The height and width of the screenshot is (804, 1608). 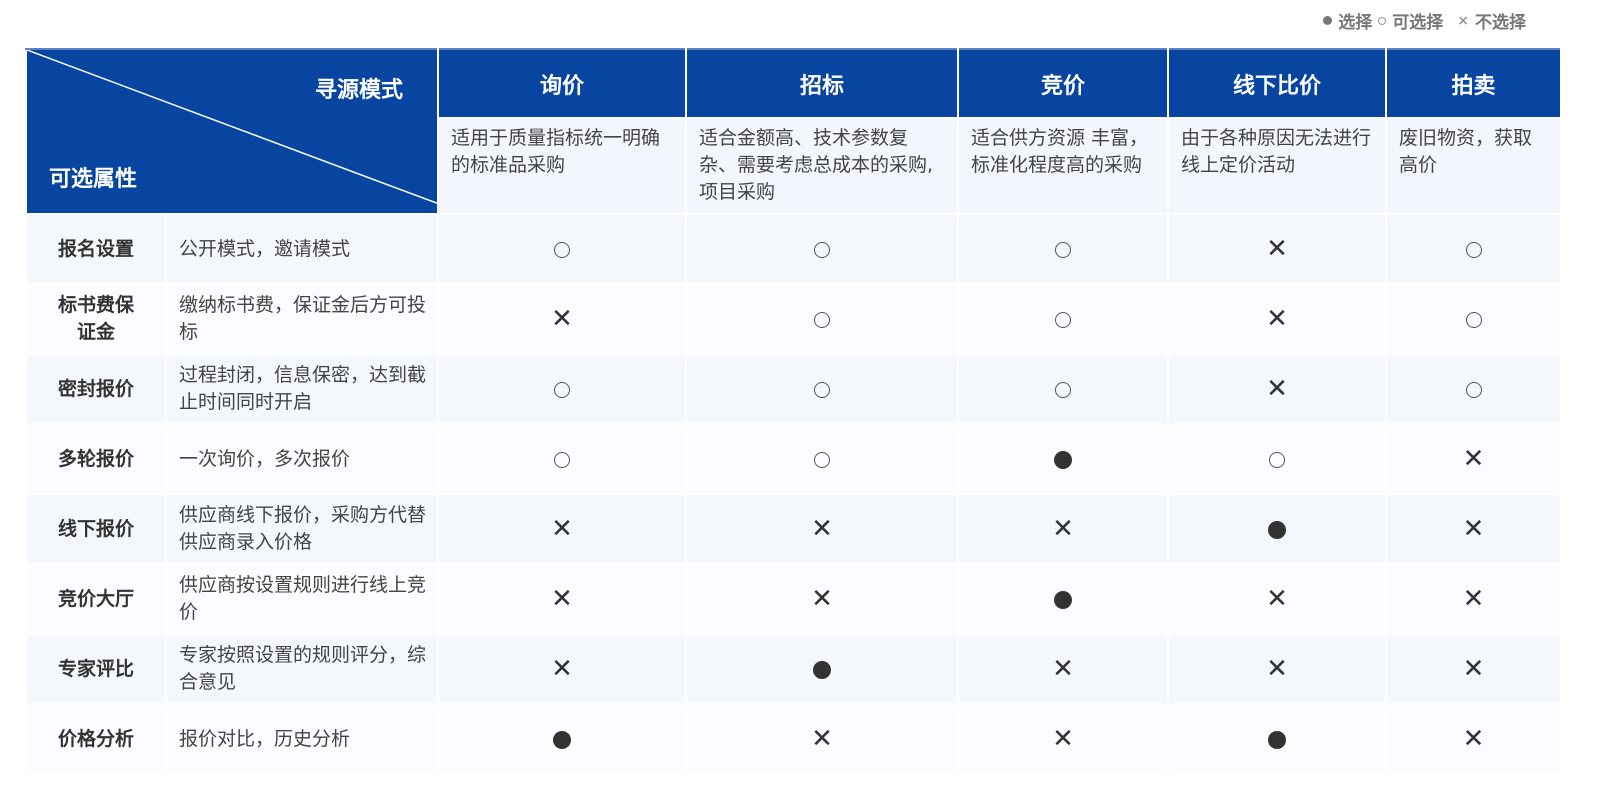 What do you see at coordinates (302, 739) in the screenshot?
I see `attribute-info: 报价对比，历史分析` at bounding box center [302, 739].